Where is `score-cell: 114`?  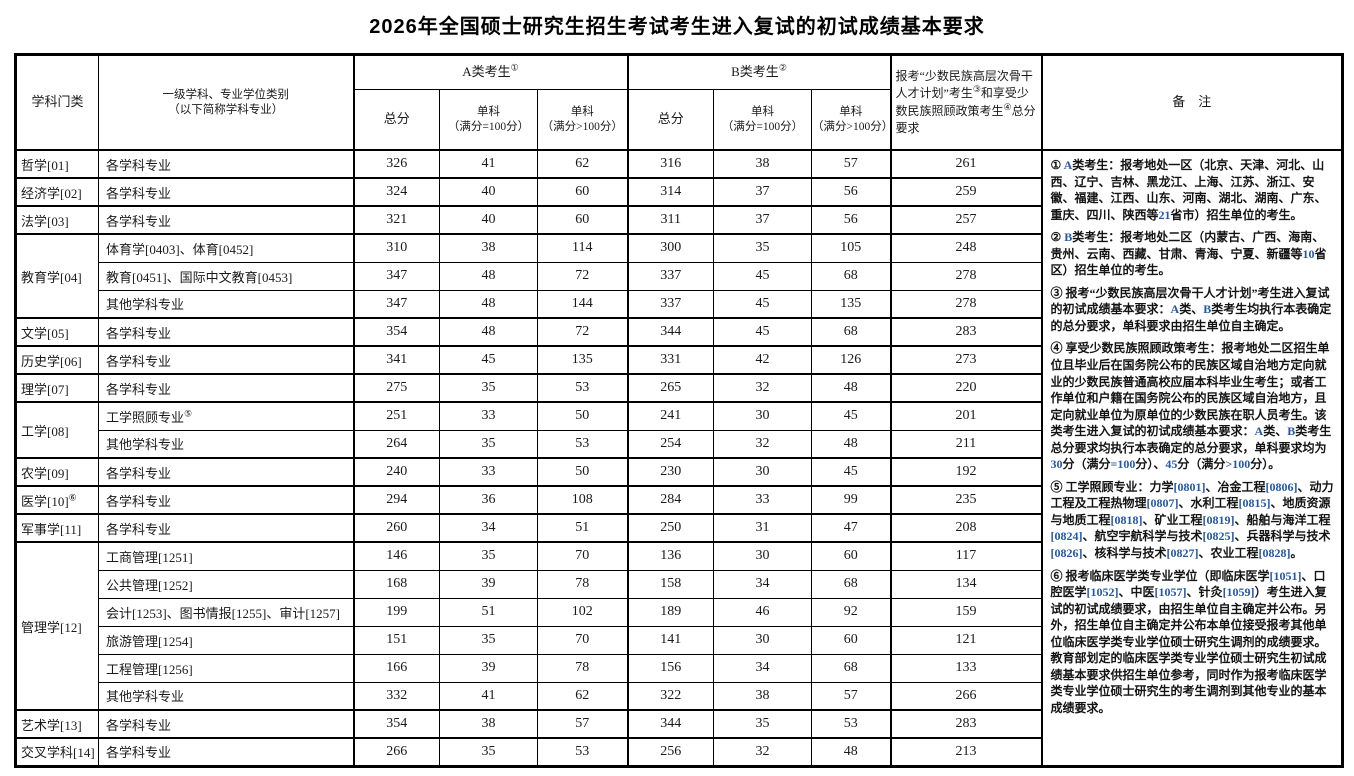 score-cell: 114 is located at coordinates (582, 248).